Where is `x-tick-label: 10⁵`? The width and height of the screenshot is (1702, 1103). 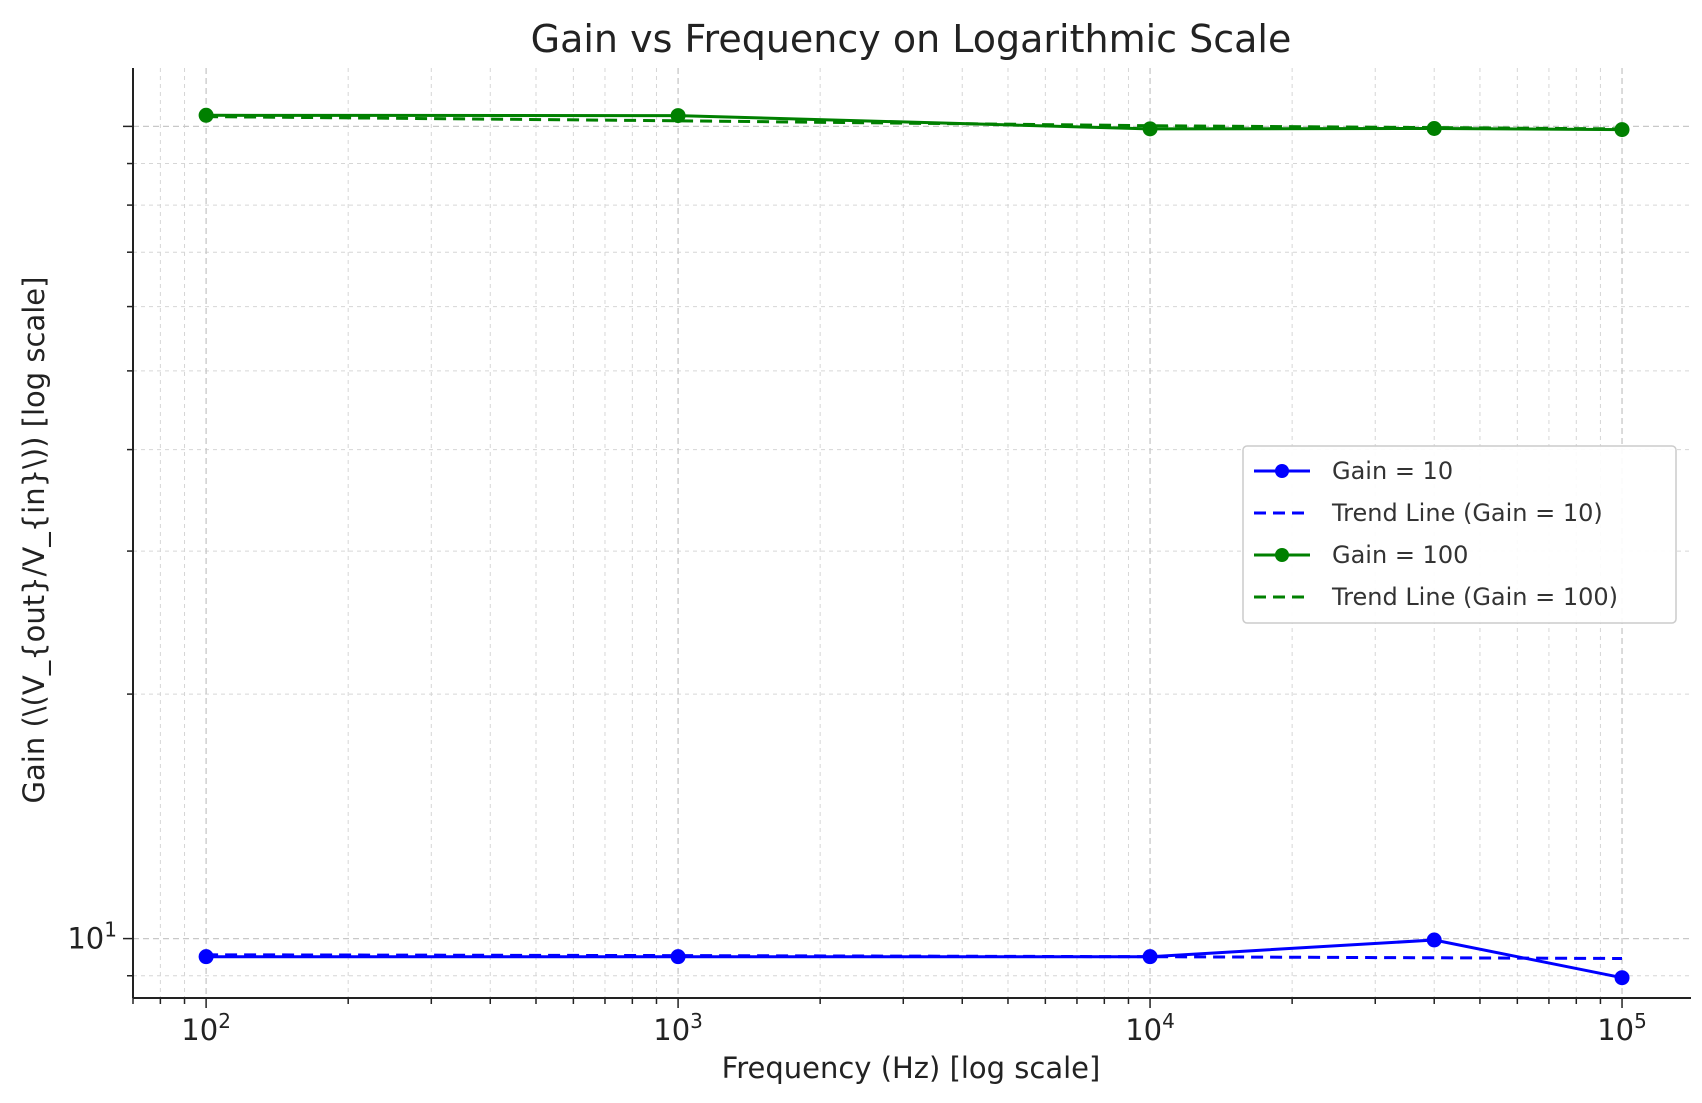 x-tick-label: 10⁵ is located at coordinates (1622, 1028).